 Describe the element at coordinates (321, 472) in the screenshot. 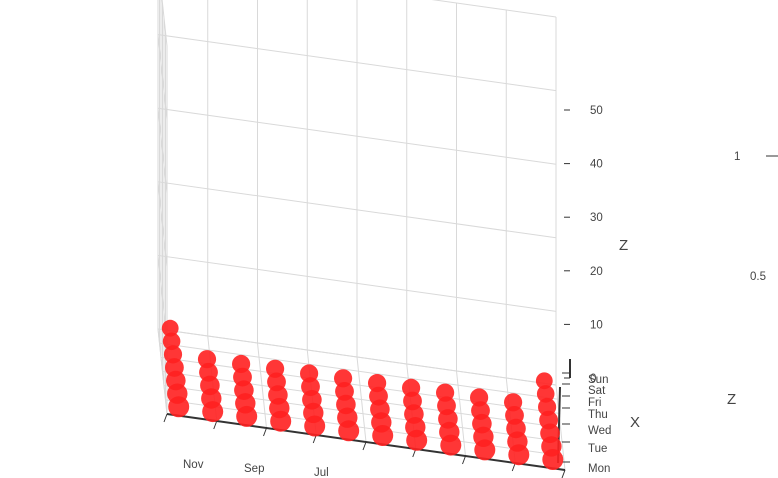

I see `y-tick-label: Jul` at that location.